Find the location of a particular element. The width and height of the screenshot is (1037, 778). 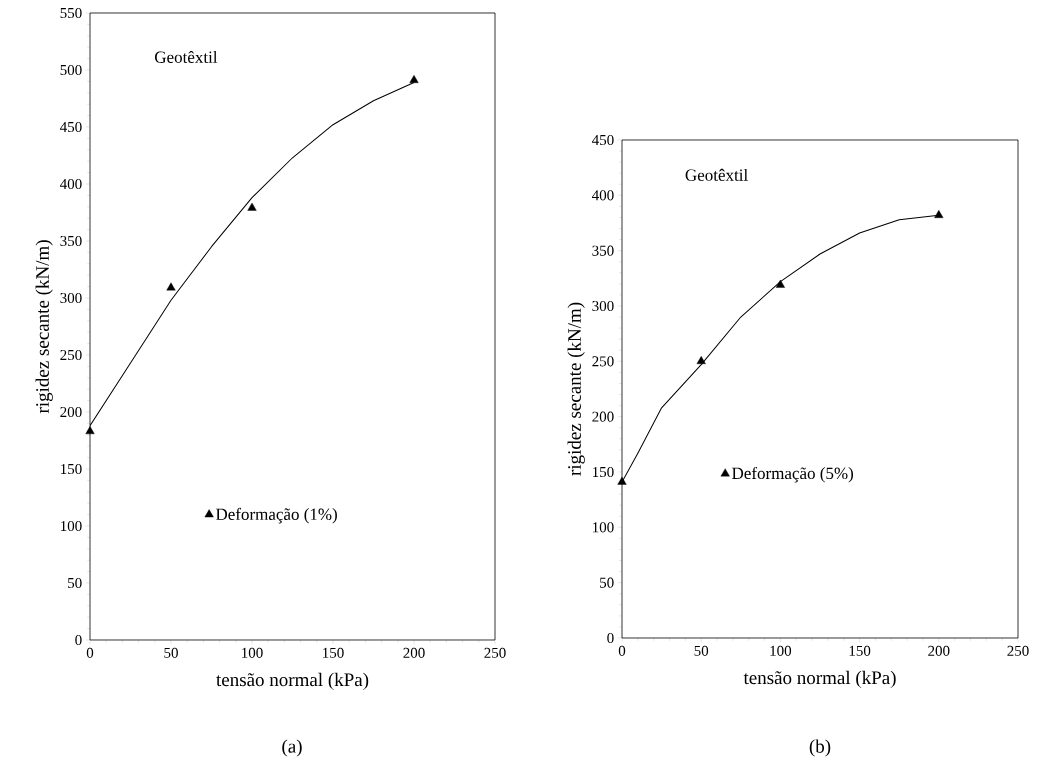

y-tick-label: 500 is located at coordinates (71, 70).